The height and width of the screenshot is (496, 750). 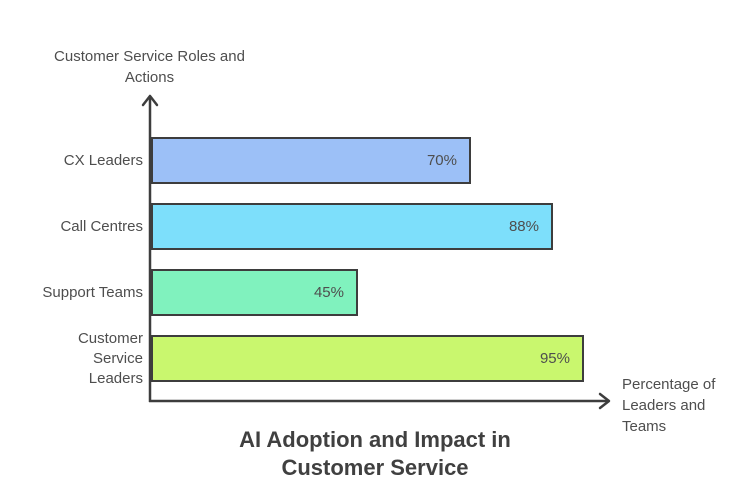 I want to click on category-label-call-centres: Call Centres, so click(x=101, y=226).